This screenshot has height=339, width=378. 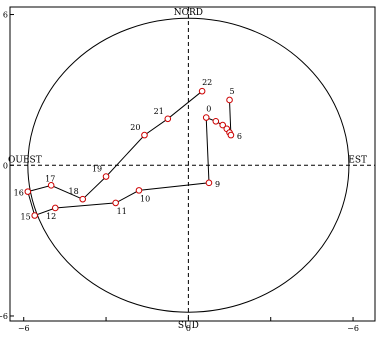 I want to click on y-tick-label-2: −6, so click(x=4, y=316).